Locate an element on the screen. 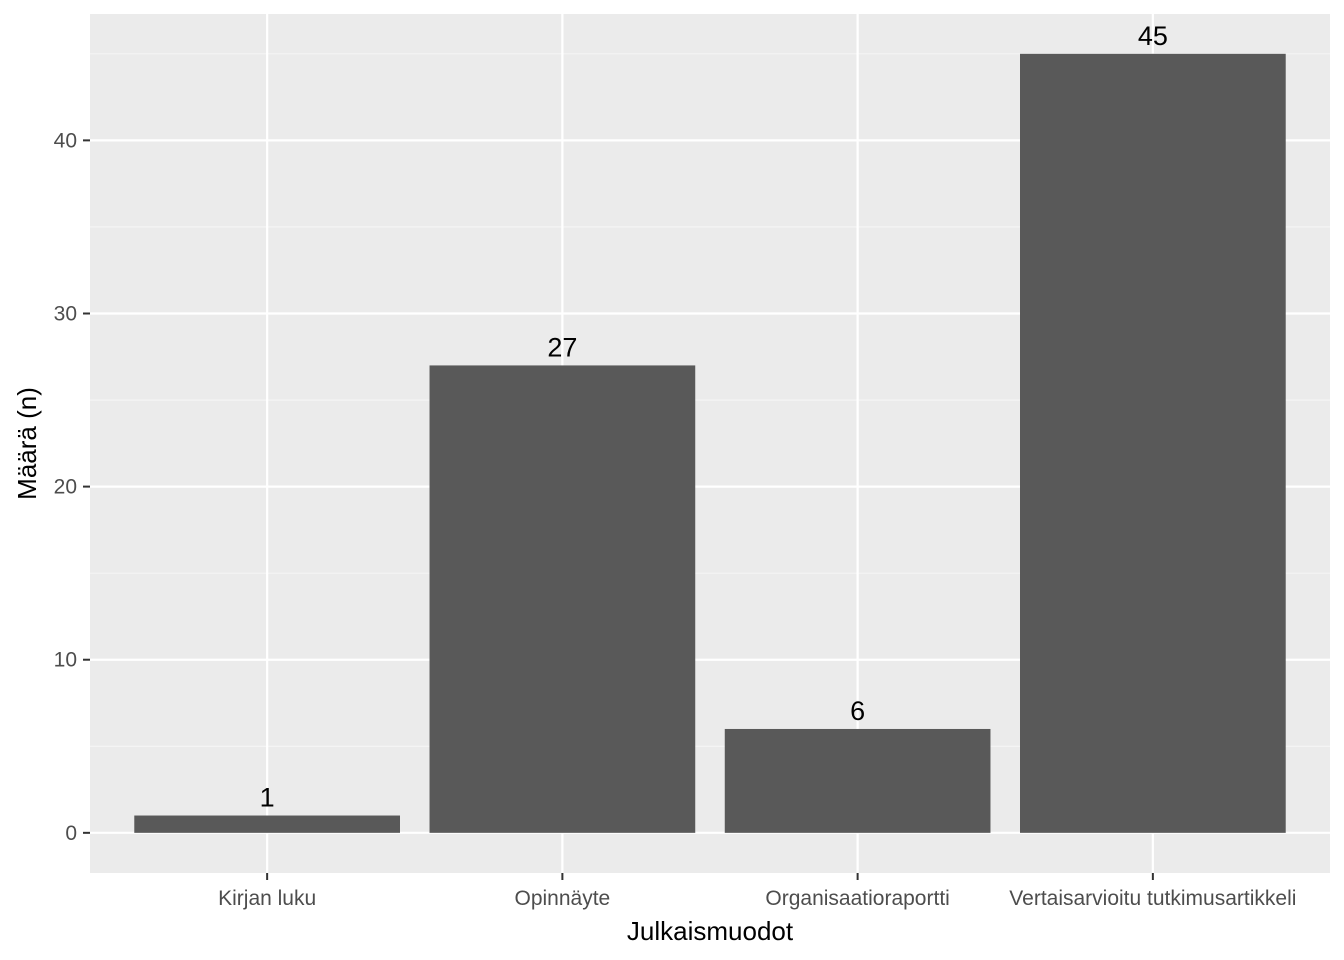 The width and height of the screenshot is (1344, 960). y-tick-label: 10 is located at coordinates (65, 660).